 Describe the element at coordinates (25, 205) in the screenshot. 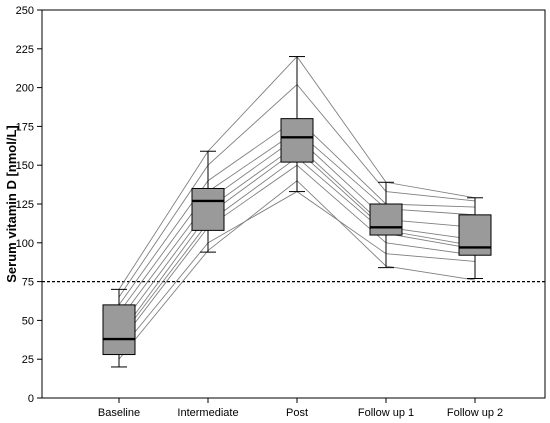

I see `y-tick-label: 125` at that location.